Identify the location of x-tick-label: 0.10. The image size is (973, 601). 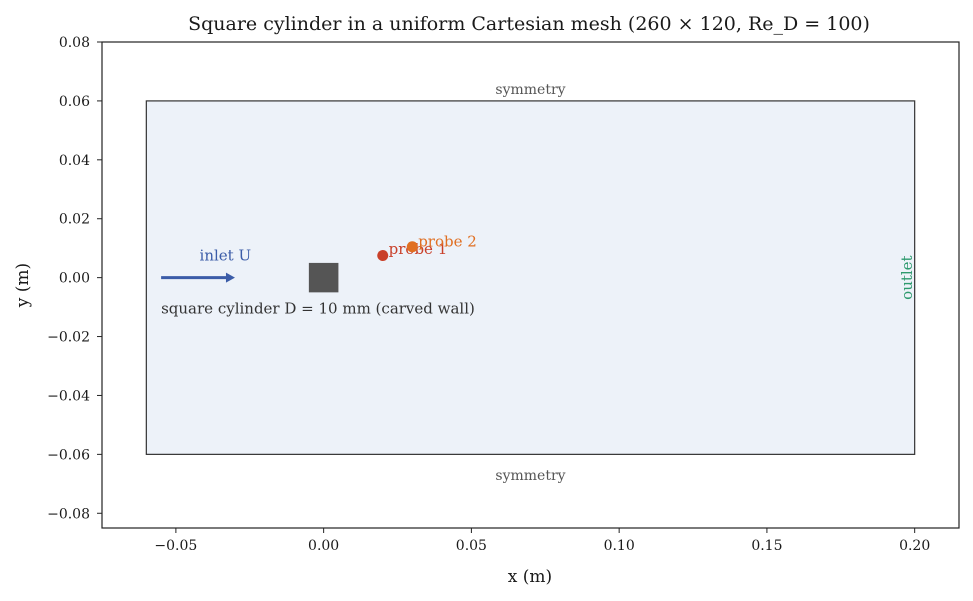
(619, 546).